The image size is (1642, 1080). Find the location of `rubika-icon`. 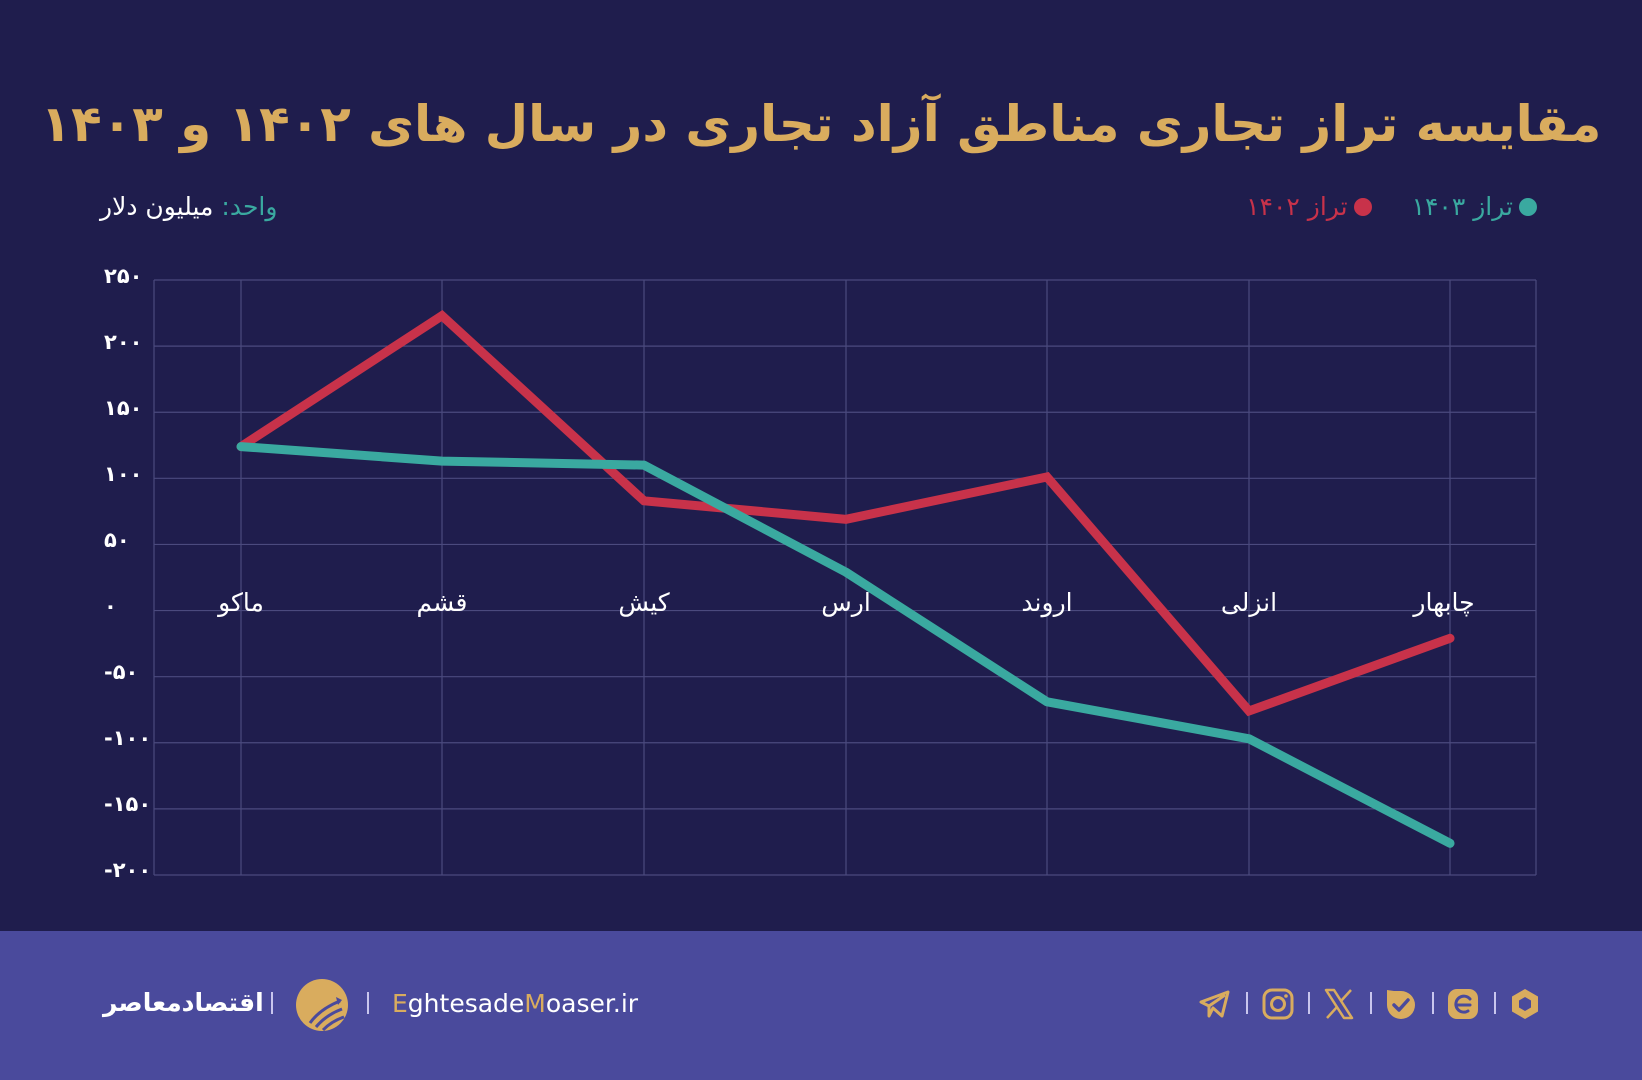

rubika-icon is located at coordinates (1525, 1004).